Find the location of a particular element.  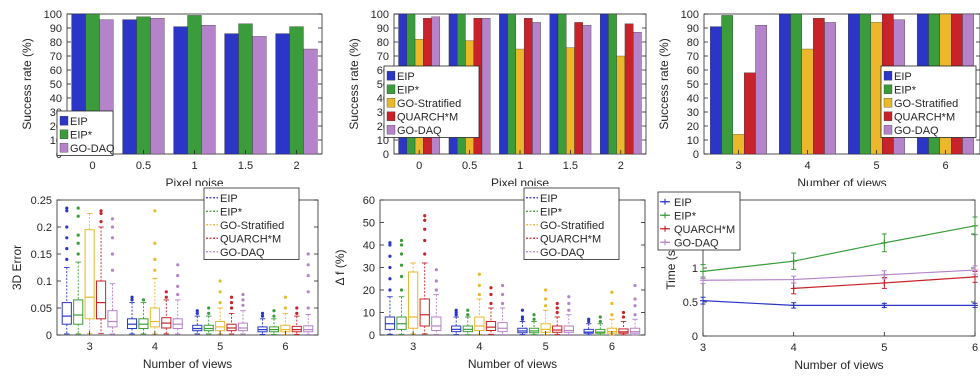

x-tick-label: 5 is located at coordinates (546, 347).